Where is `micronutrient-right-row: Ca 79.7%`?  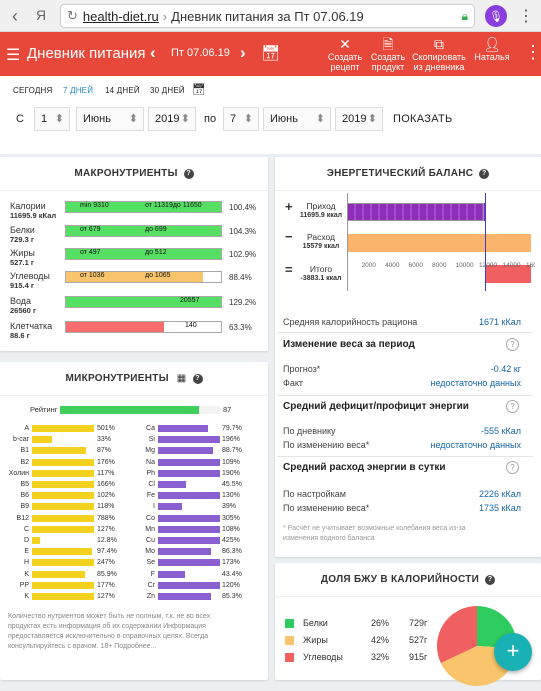 micronutrient-right-row: Ca 79.7% is located at coordinates (134, 428).